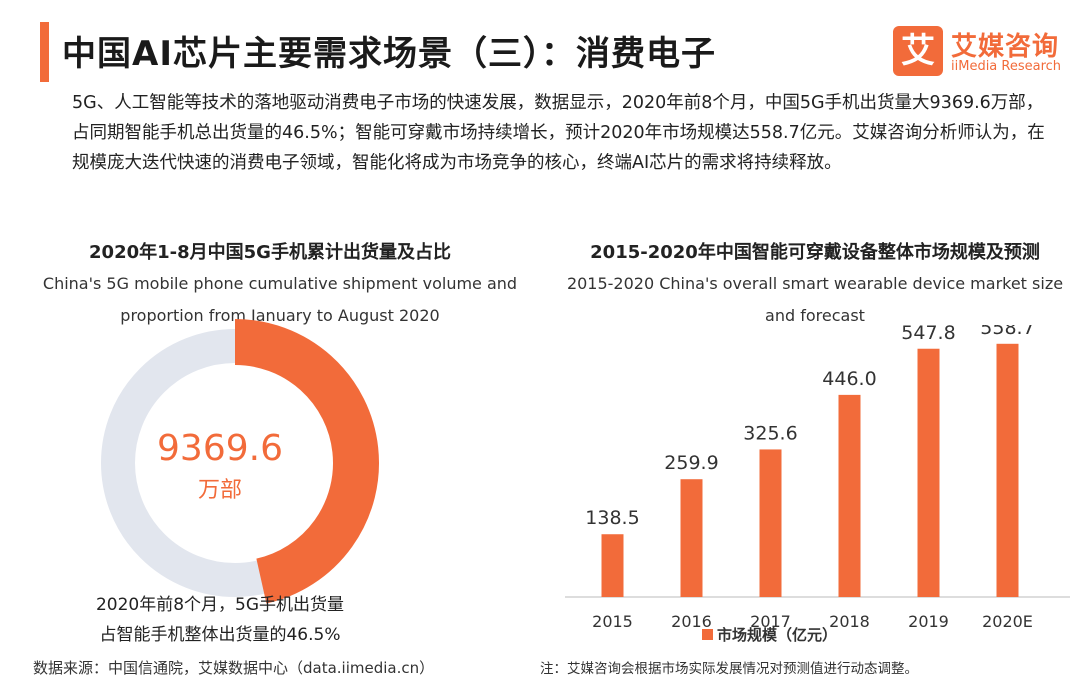  Describe the element at coordinates (849, 621) in the screenshot. I see `x-tick-label: 2018` at that location.